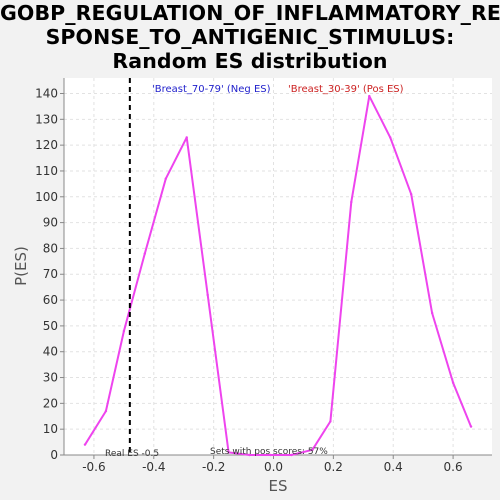 This screenshot has width=500, height=500. What do you see at coordinates (21, 266) in the screenshot?
I see `y-axis-label: P(ES)` at bounding box center [21, 266].